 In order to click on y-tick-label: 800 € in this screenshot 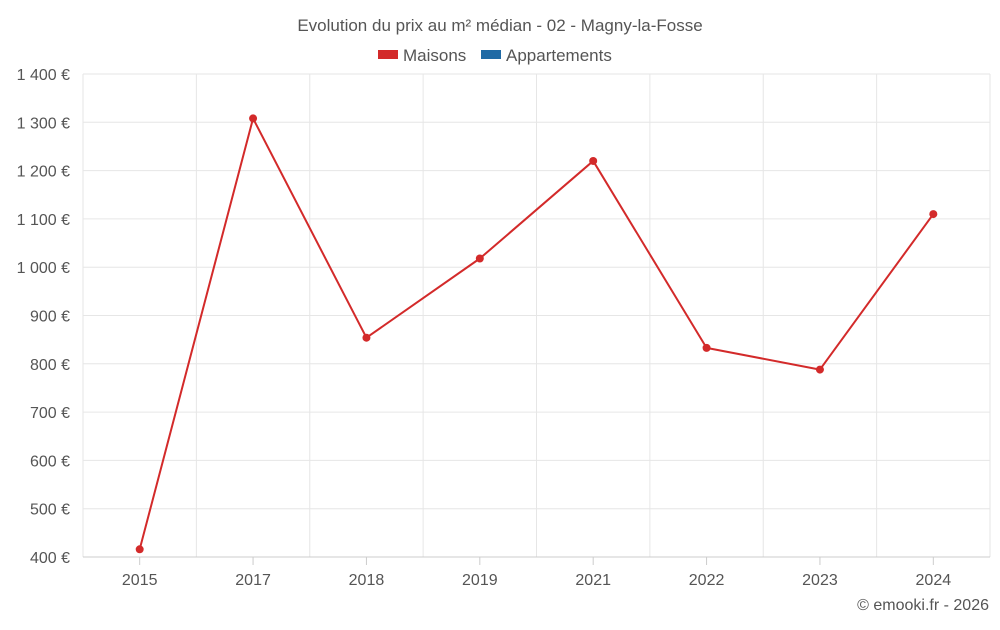, I will do `click(50, 365)`.